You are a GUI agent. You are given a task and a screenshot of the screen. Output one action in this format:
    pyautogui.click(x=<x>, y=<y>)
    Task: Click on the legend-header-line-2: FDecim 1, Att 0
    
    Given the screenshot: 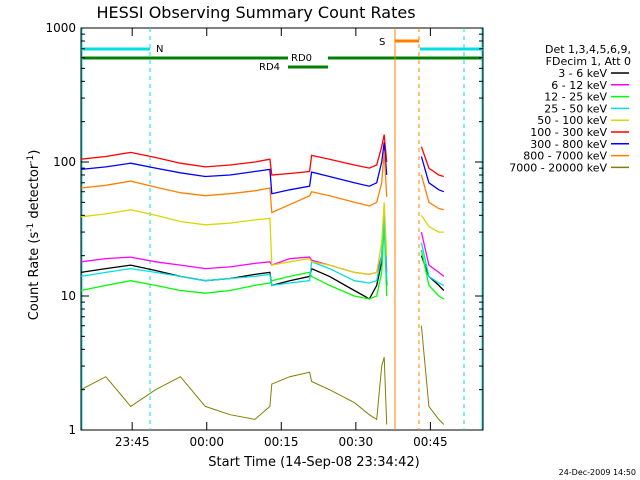 What is the action you would take?
    pyautogui.click(x=588, y=61)
    